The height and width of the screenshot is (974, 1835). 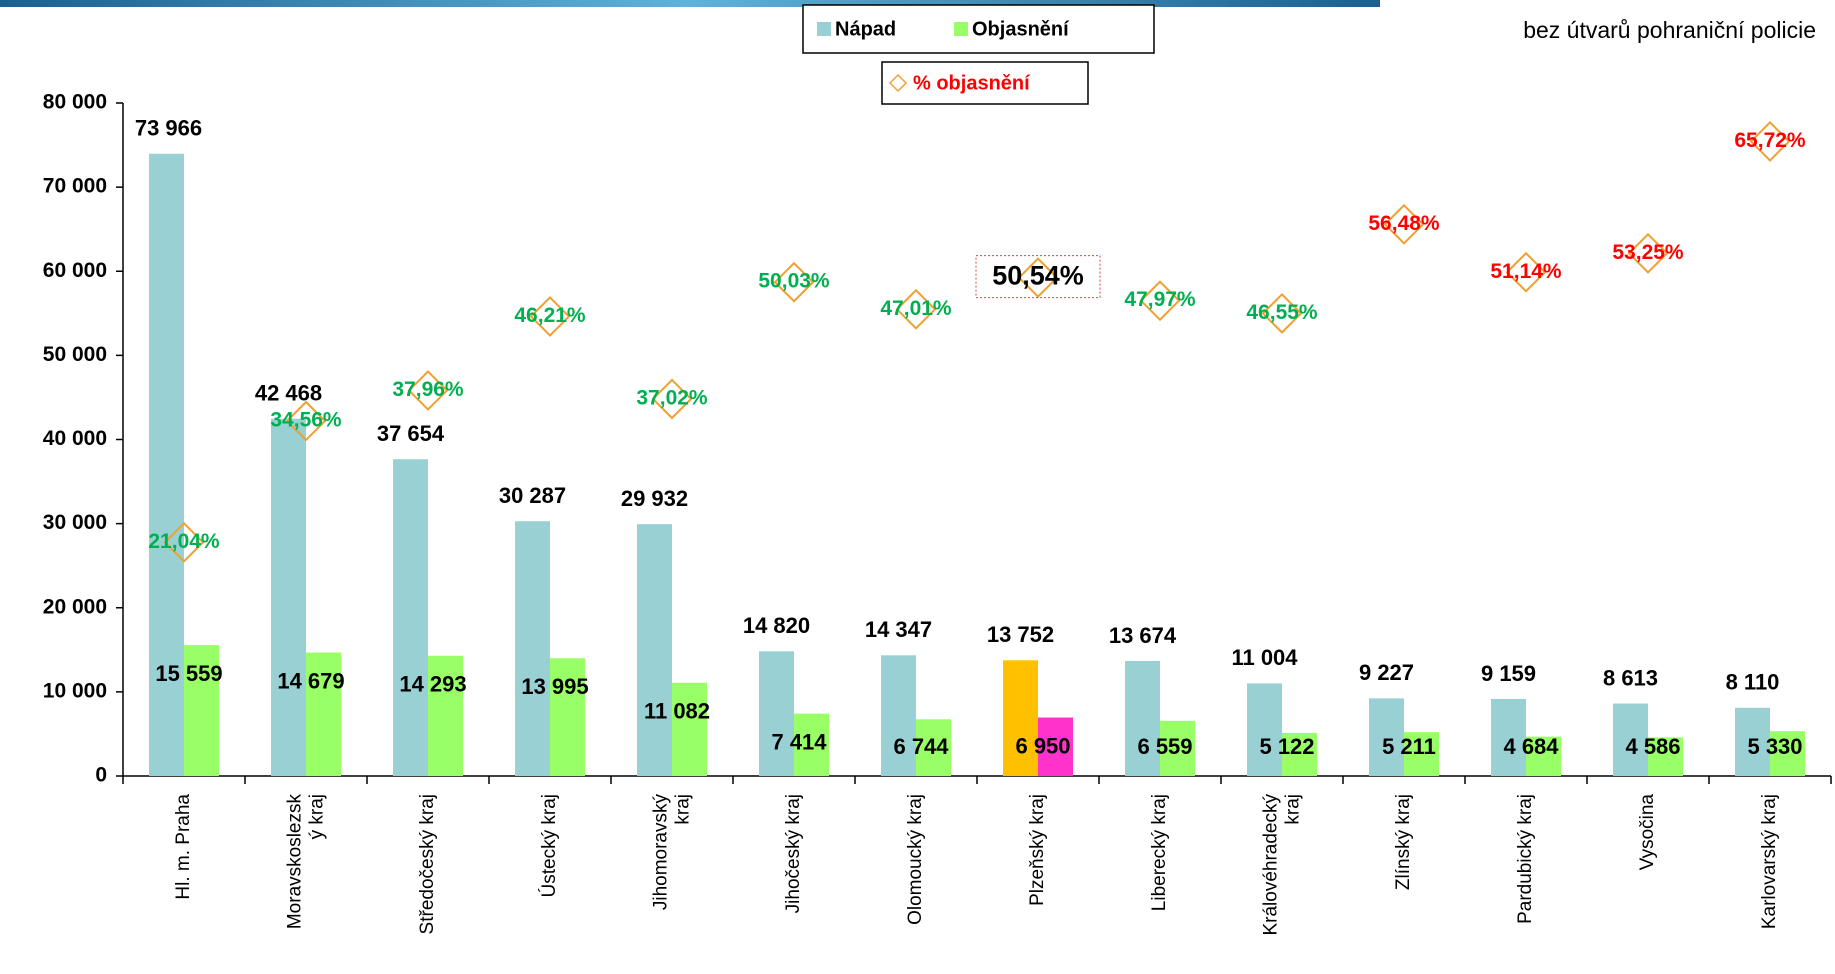 I want to click on top-strip, so click(x=690, y=3).